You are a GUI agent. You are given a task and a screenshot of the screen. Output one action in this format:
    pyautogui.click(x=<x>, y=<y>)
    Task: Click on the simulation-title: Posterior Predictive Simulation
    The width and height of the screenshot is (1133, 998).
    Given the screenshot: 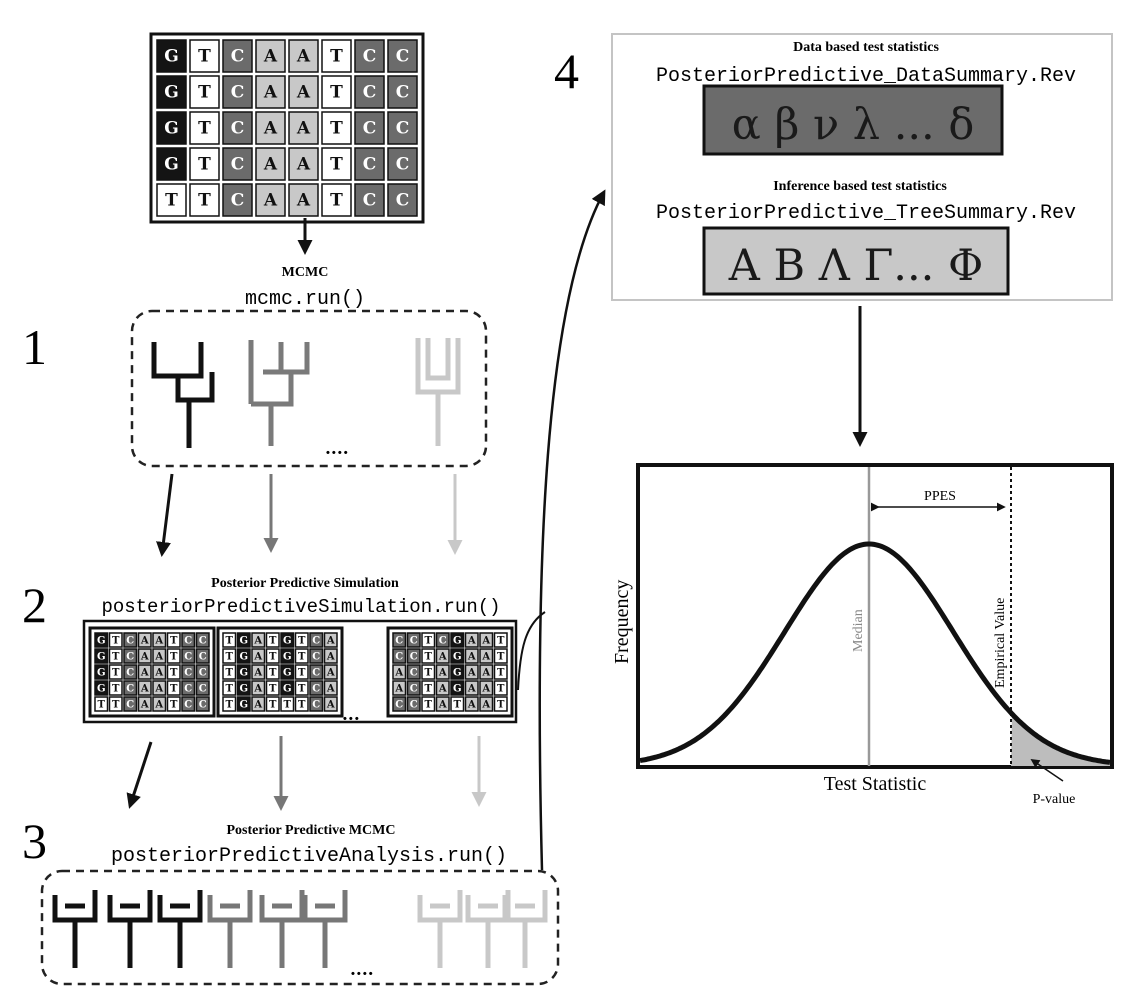 What is the action you would take?
    pyautogui.click(x=305, y=583)
    